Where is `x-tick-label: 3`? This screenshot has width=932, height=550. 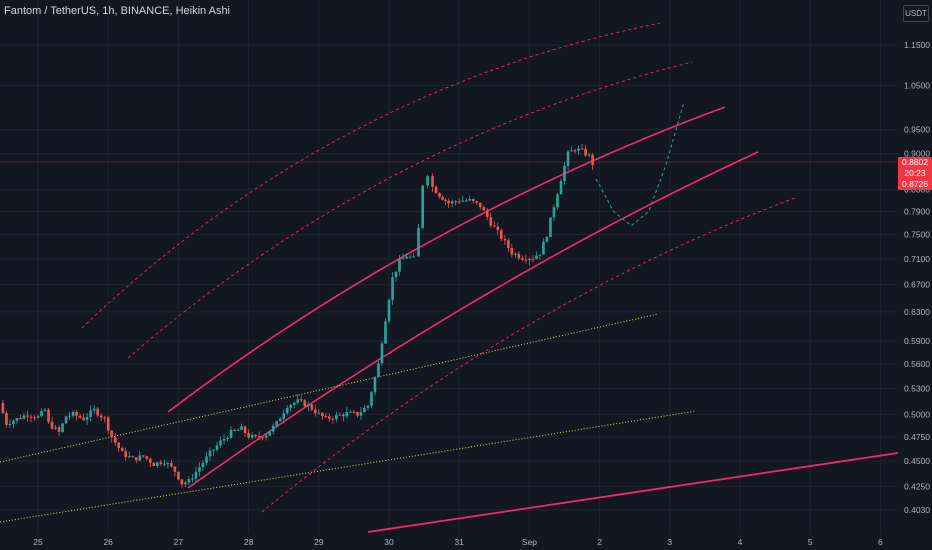 x-tick-label: 3 is located at coordinates (669, 542).